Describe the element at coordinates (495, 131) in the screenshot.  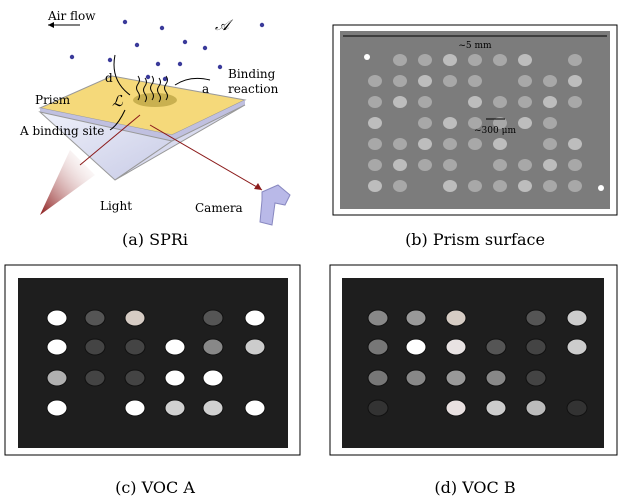
I see `spot-label: ~300 μm` at that location.